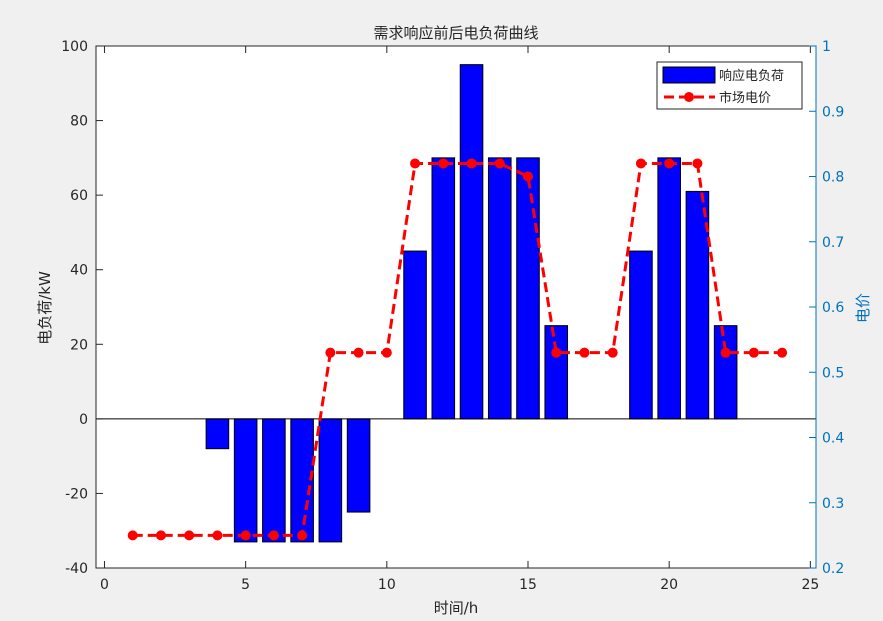  Describe the element at coordinates (76, 494) in the screenshot. I see `y-tick-label: -20` at that location.